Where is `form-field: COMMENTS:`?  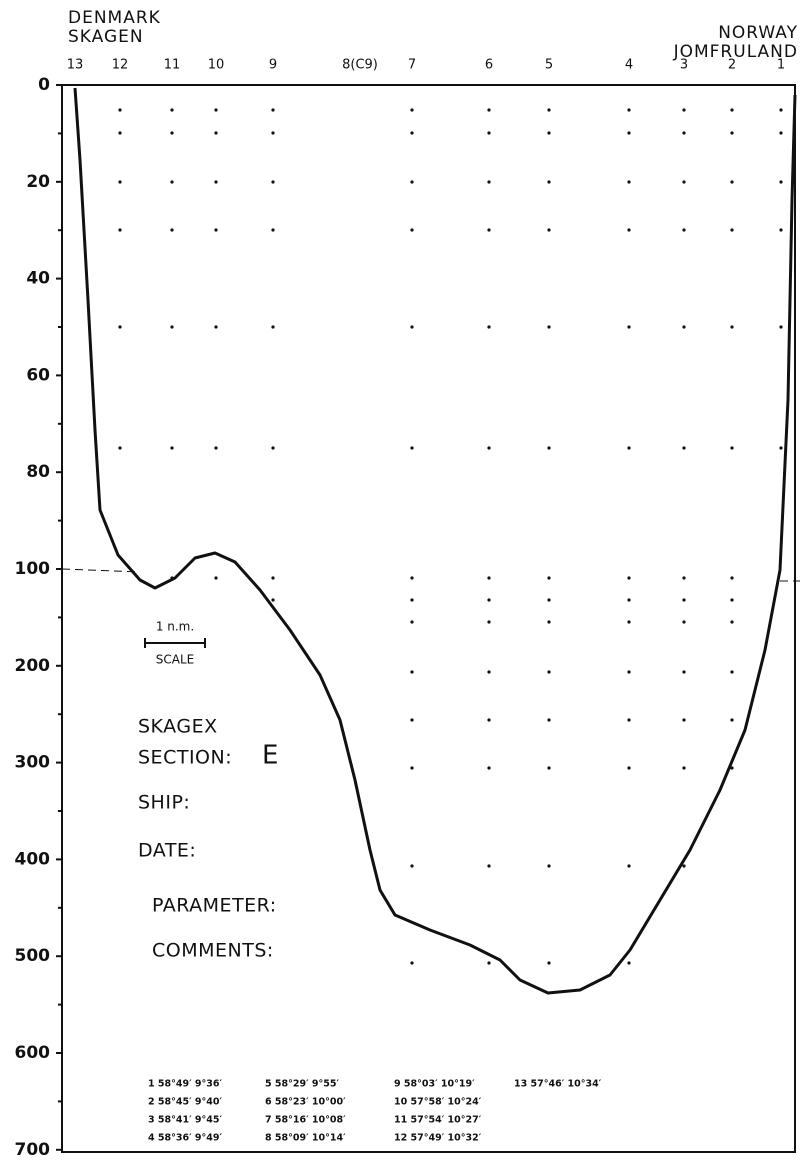
form-field: COMMENTS: is located at coordinates (213, 951).